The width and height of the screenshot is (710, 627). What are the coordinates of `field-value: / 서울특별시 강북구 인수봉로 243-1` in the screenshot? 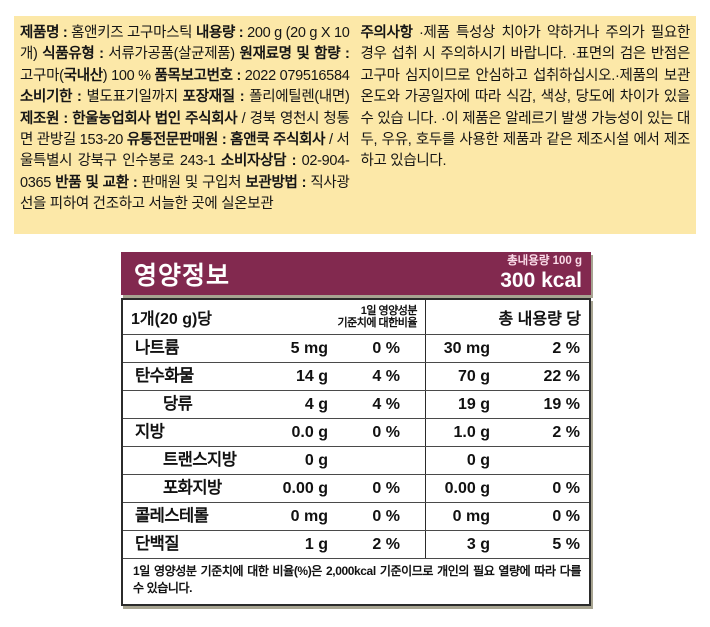 It's located at (185, 151).